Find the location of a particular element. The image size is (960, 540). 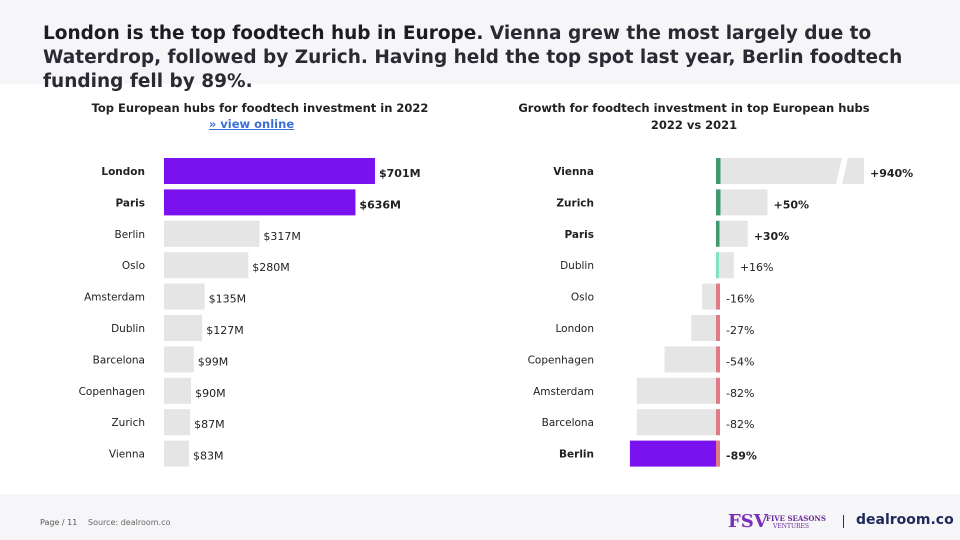

left-category-label: Berlin is located at coordinates (130, 235).